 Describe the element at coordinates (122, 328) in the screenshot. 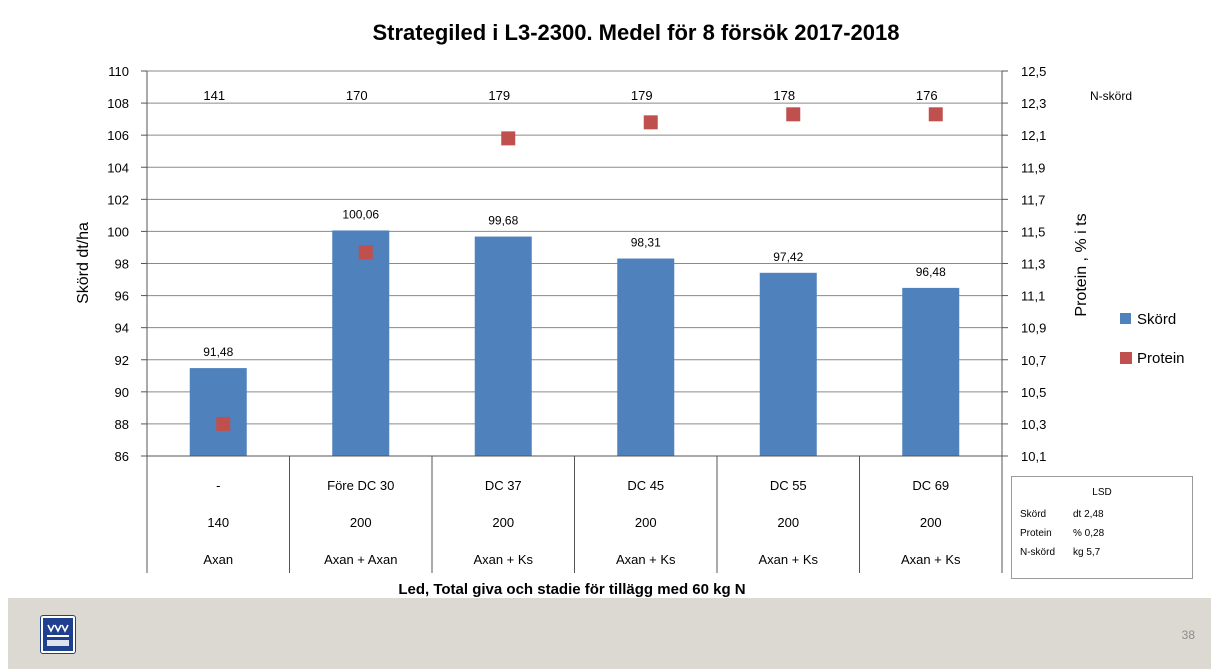

I see `y-tick-label: 94` at that location.